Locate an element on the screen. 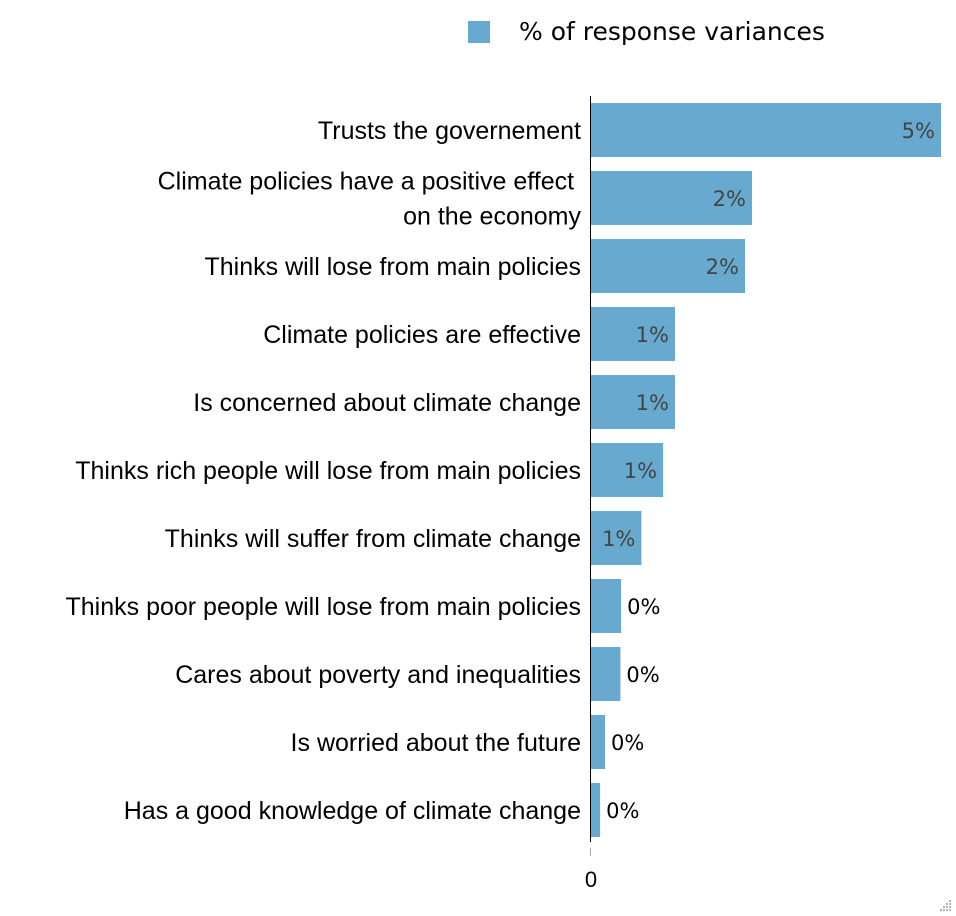 The image size is (956, 916). category-label: Climate policies have a positive effect is located at coordinates (369, 182).